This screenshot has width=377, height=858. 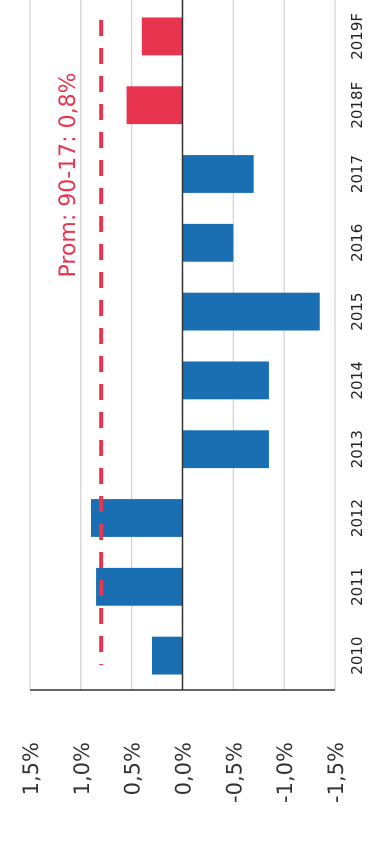 What do you see at coordinates (357, 518) in the screenshot?
I see `category-label-2012: 2012` at bounding box center [357, 518].